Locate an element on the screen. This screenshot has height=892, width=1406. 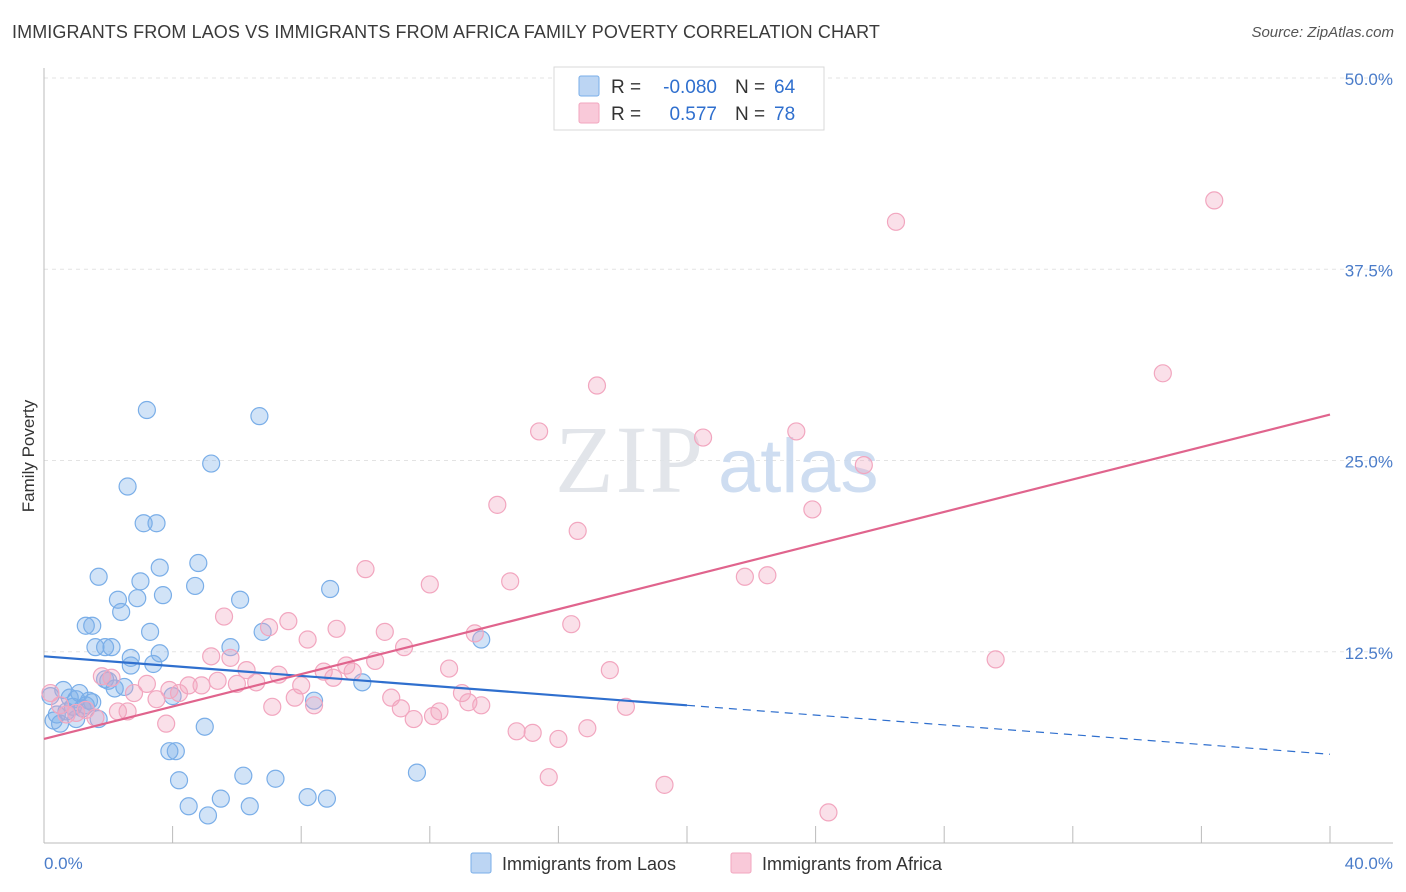
laos-trend-line is located at coordinates (365, 681).